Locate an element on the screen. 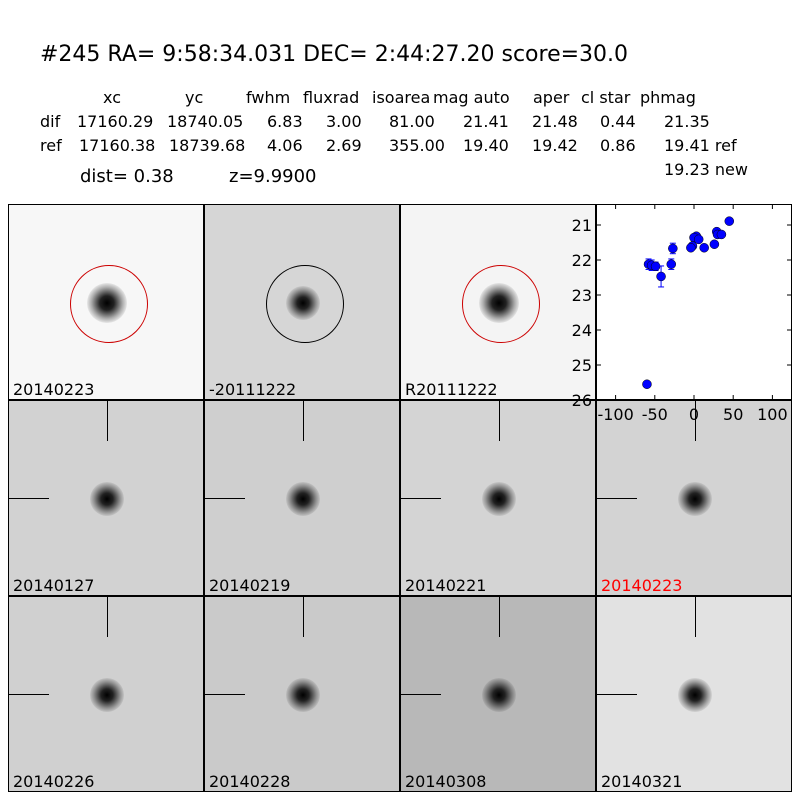 Image resolution: width=800 pixels, height=800 pixels. row-label: ref is located at coordinates (51, 145).